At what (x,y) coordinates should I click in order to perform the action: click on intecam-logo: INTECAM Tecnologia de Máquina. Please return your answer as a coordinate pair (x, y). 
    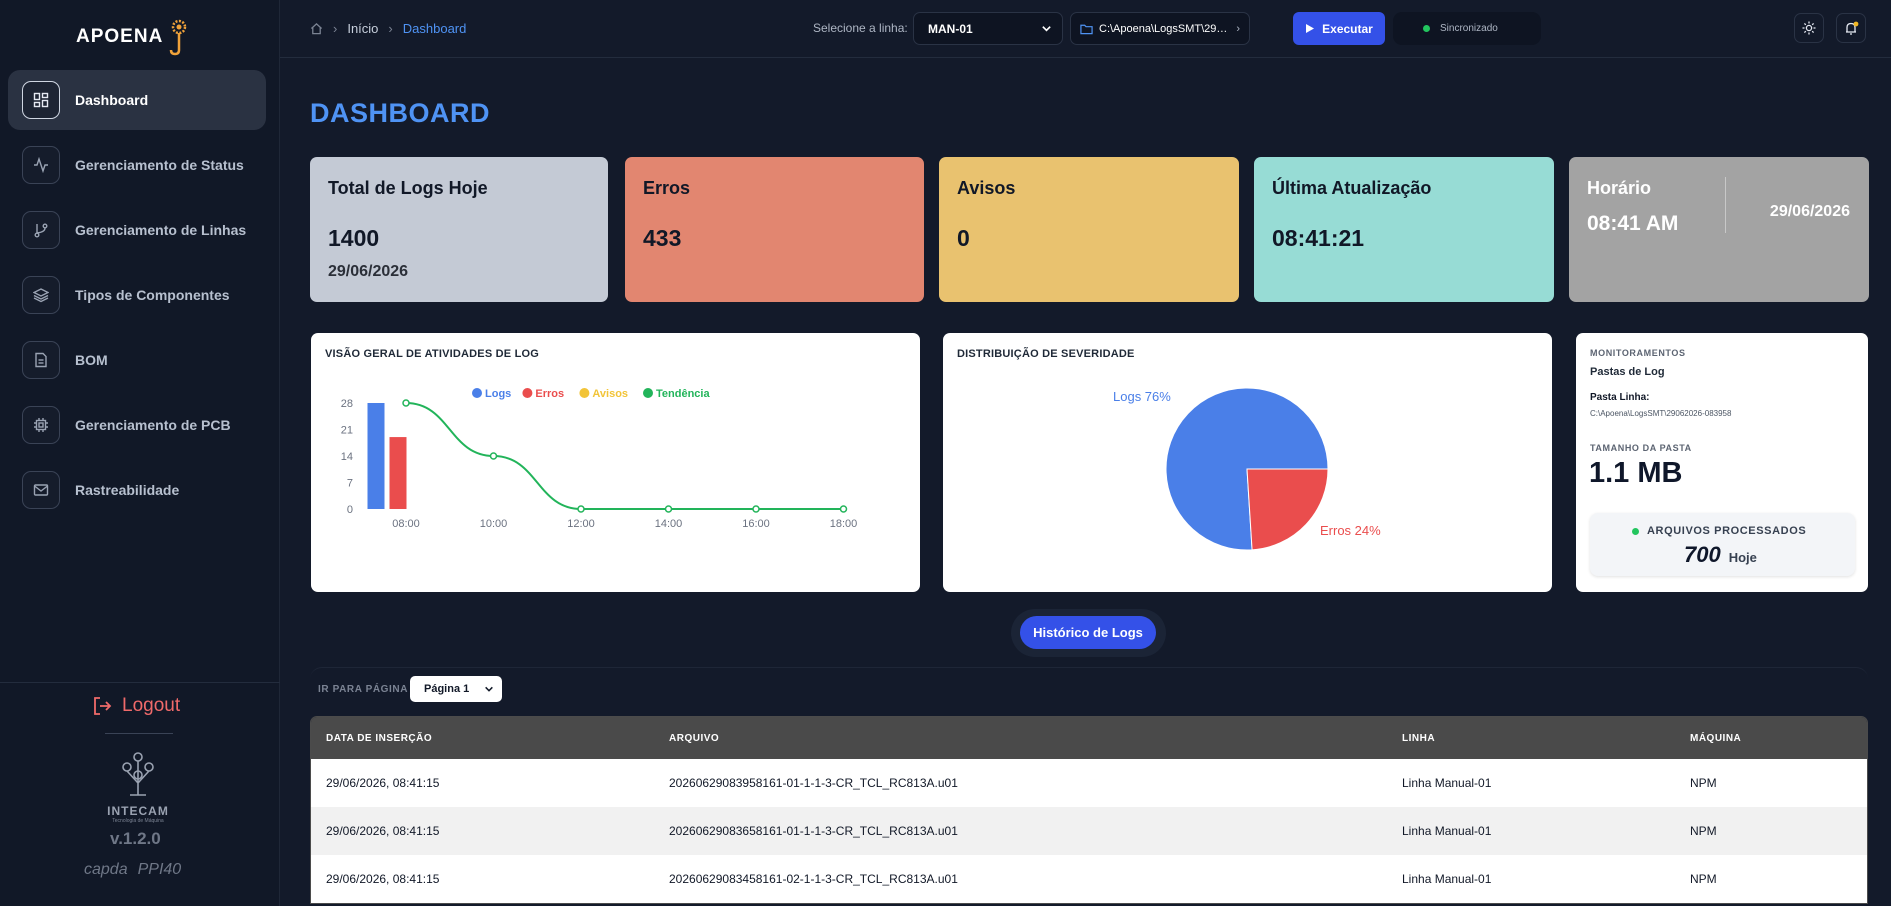
    Looking at the image, I should click on (138, 787).